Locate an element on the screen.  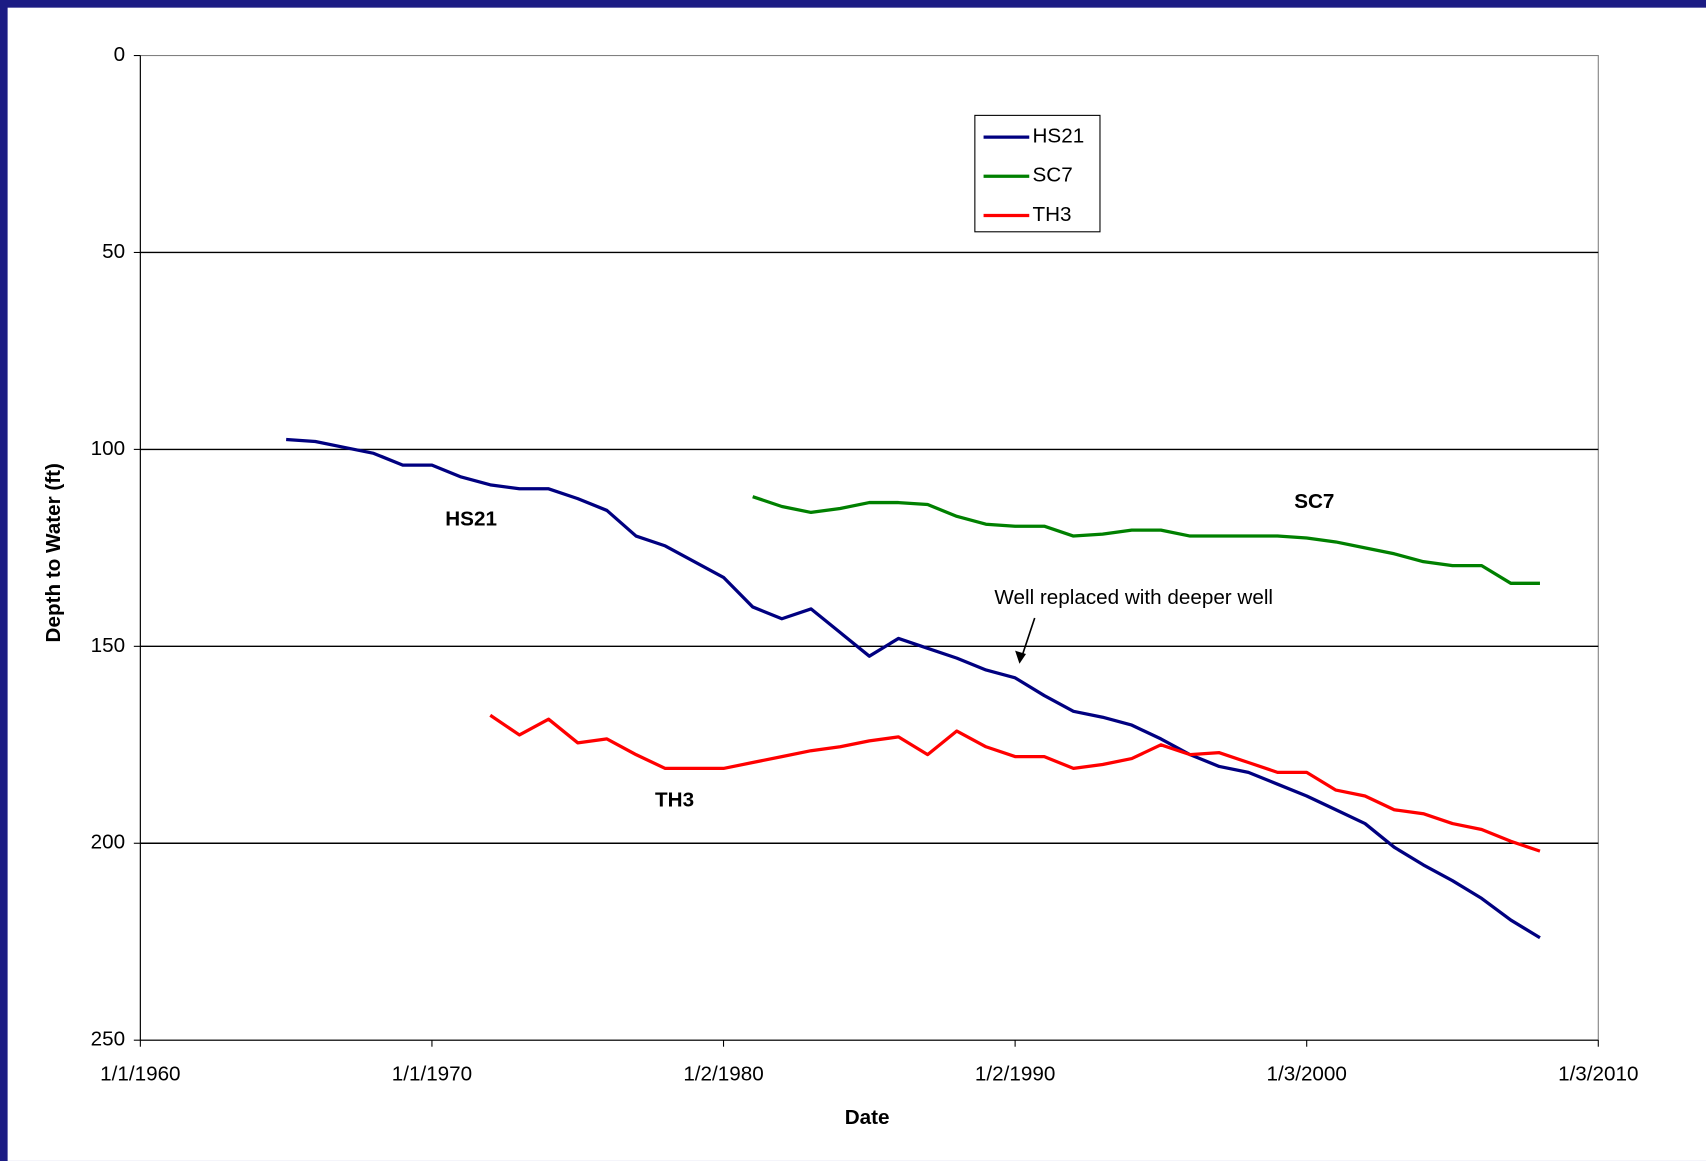
y-tick-label: 250 is located at coordinates (108, 1039).